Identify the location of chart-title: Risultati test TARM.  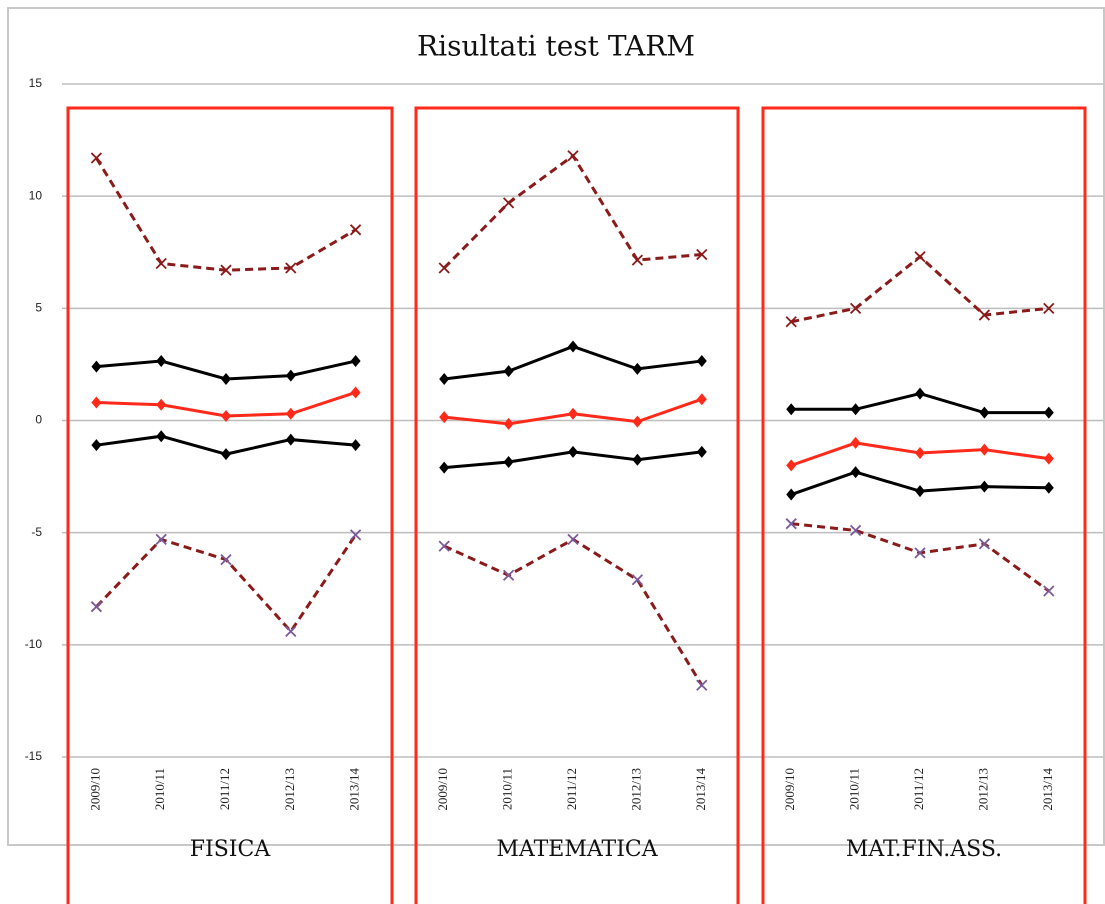
(556, 46).